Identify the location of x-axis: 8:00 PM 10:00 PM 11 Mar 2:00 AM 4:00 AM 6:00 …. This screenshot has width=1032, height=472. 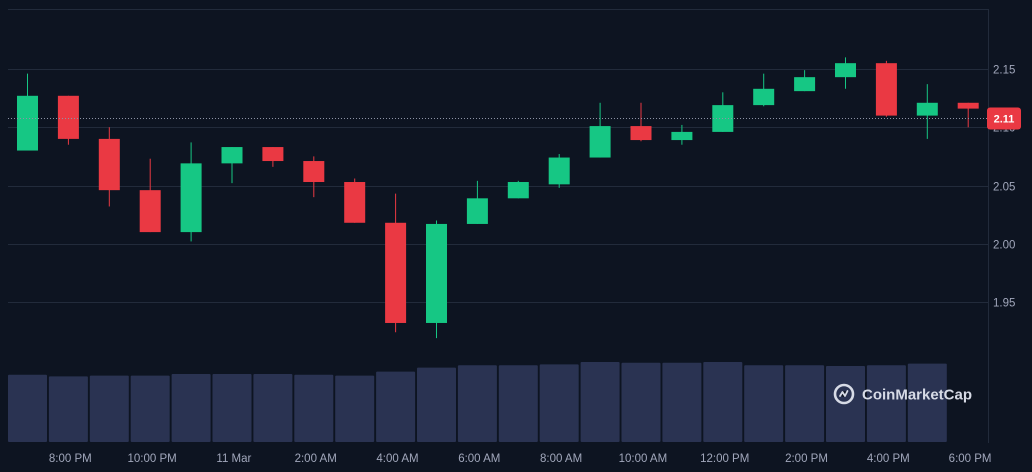
(520, 459).